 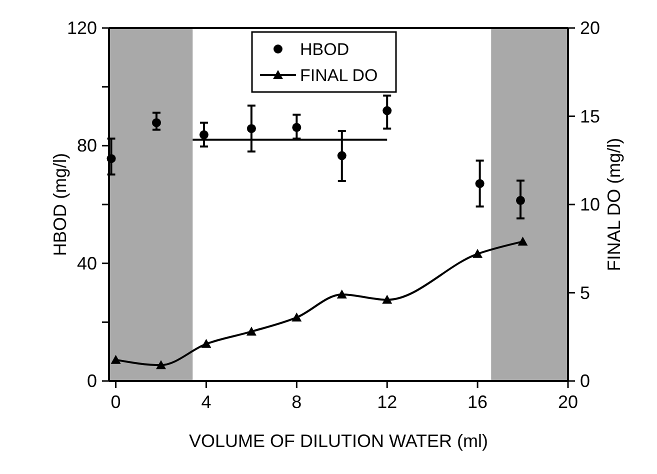 I want to click on y2-axis-title: FINAL DO (mg/l), so click(x=614, y=205).